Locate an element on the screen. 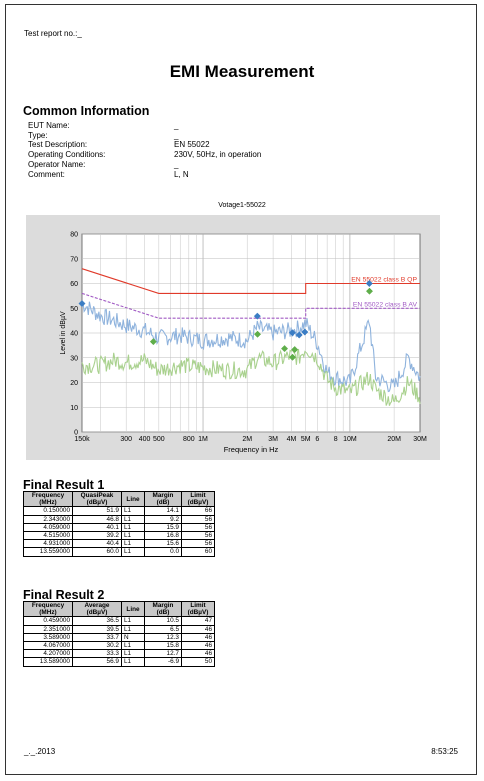 This screenshot has height=781, width=484. x-tick-label: 30M is located at coordinates (420, 439).